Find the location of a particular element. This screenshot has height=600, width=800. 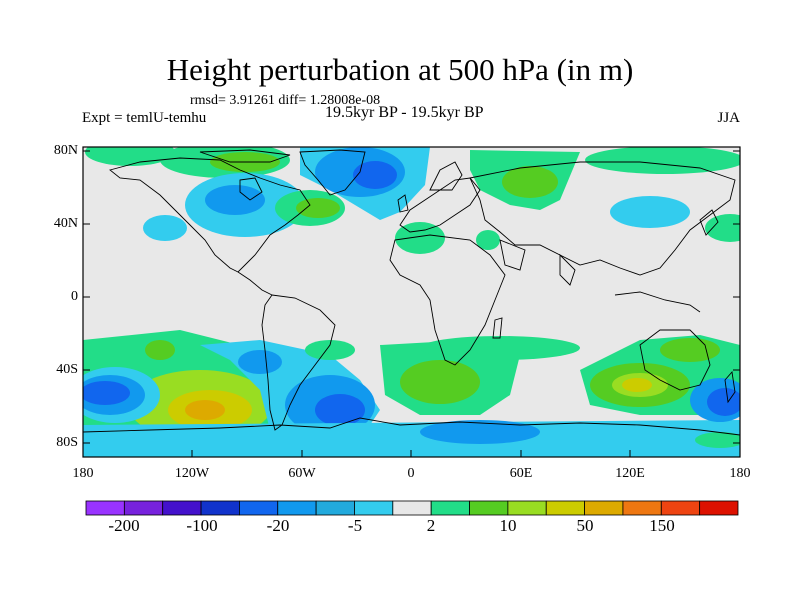

colorbar-label: -200 is located at coordinates (124, 525).